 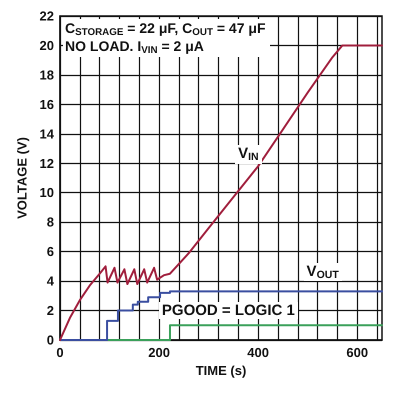 What do you see at coordinates (47, 45) in the screenshot?
I see `y-tick-label: 20` at bounding box center [47, 45].